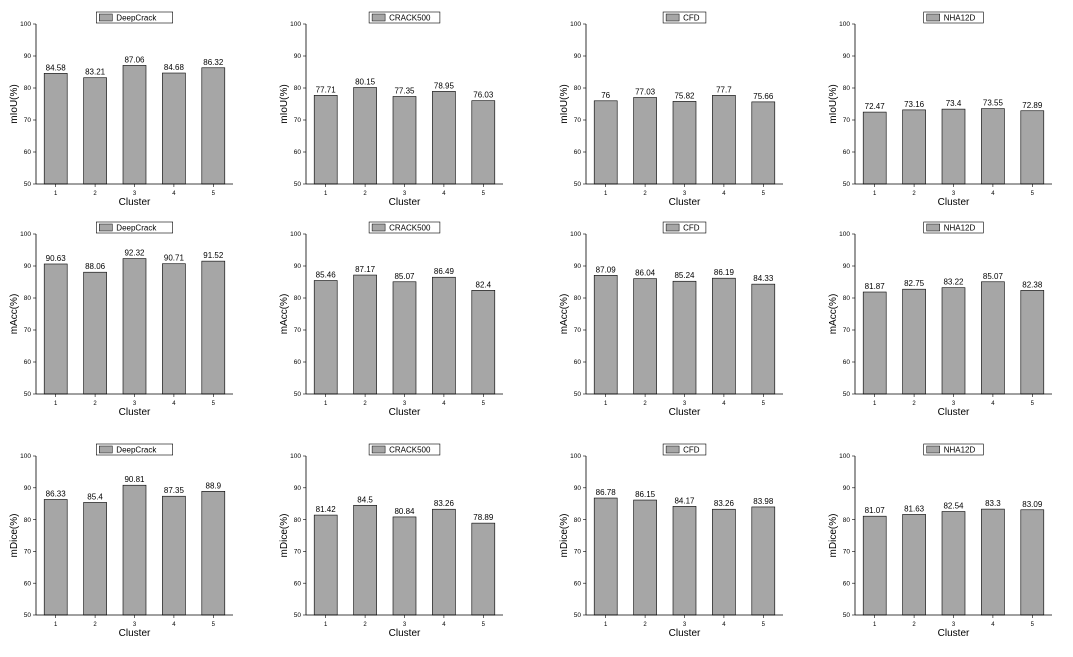 This screenshot has width=1073, height=657. I want to click on data-label: 78.89, so click(483, 517).